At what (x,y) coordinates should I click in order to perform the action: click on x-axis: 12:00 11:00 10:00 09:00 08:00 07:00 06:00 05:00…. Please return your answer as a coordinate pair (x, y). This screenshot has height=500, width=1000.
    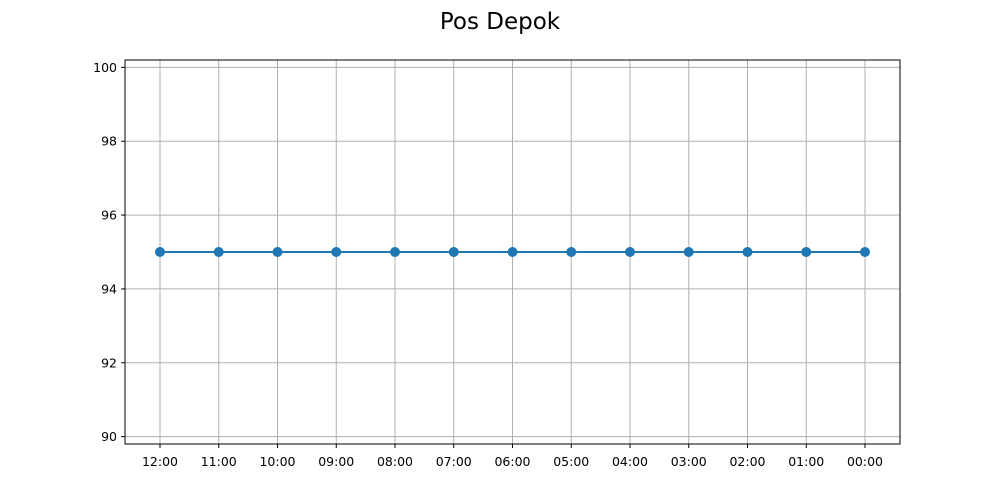
    Looking at the image, I should click on (512, 456).